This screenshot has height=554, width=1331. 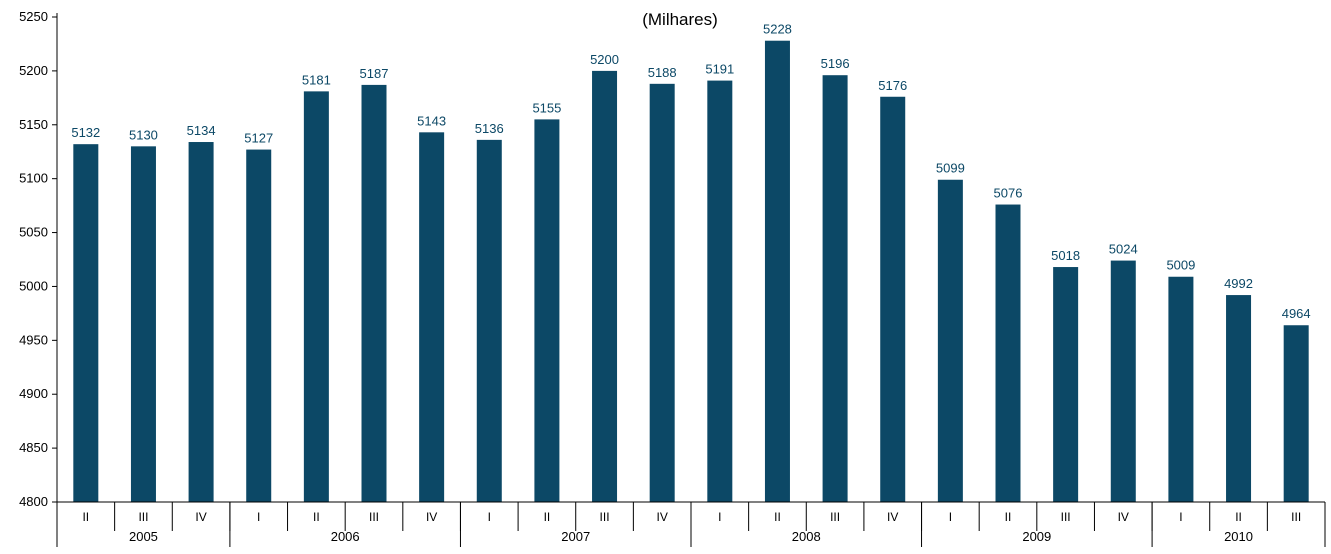 I want to click on y-axis: 4800 4850 4900 4950 5000 5050 5100 5150 5200 5250, so click(x=38, y=278).